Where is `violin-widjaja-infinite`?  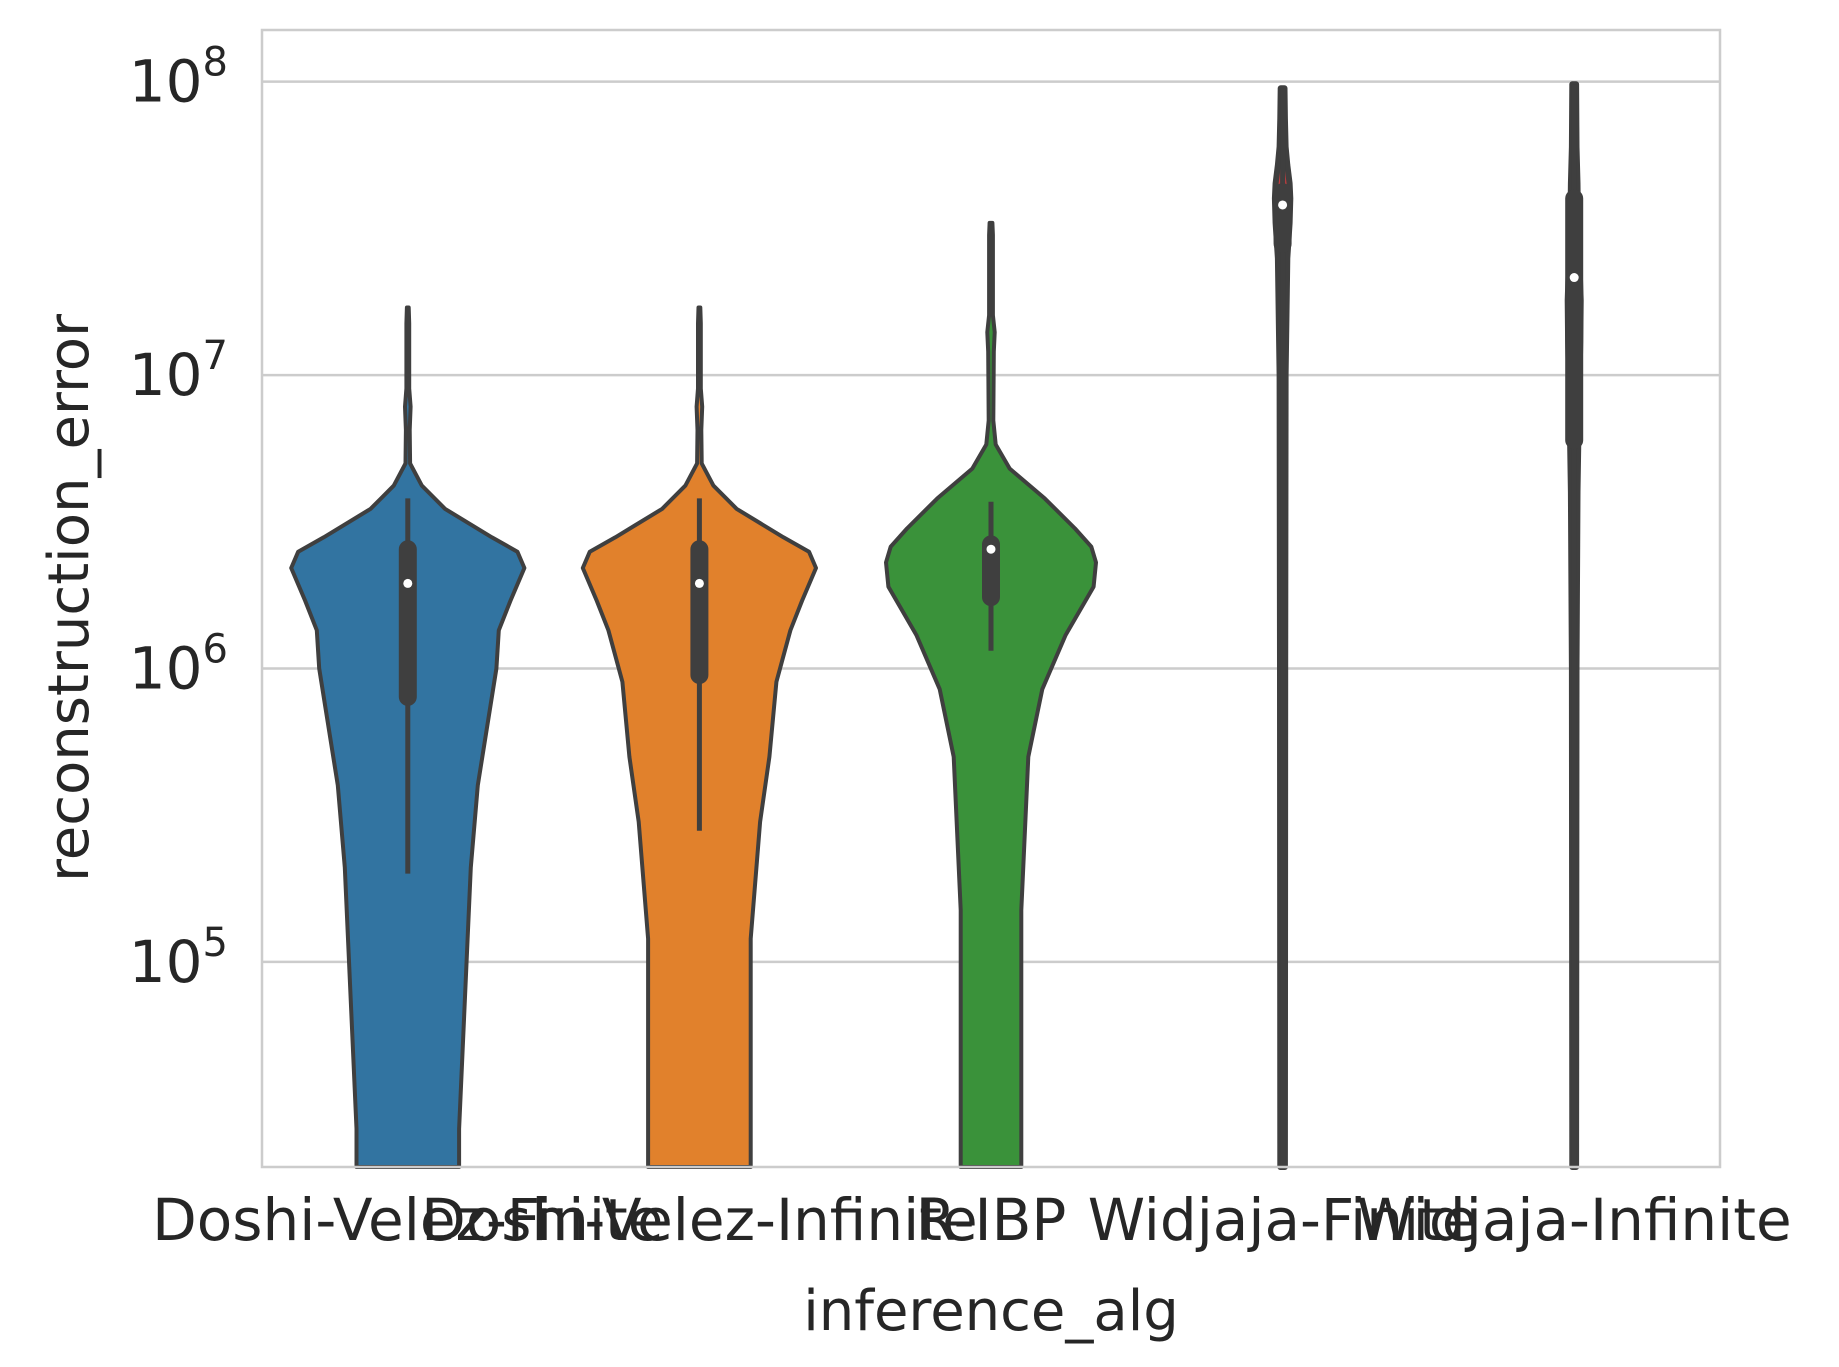
violin-widjaja-infinite is located at coordinates (1574, 625).